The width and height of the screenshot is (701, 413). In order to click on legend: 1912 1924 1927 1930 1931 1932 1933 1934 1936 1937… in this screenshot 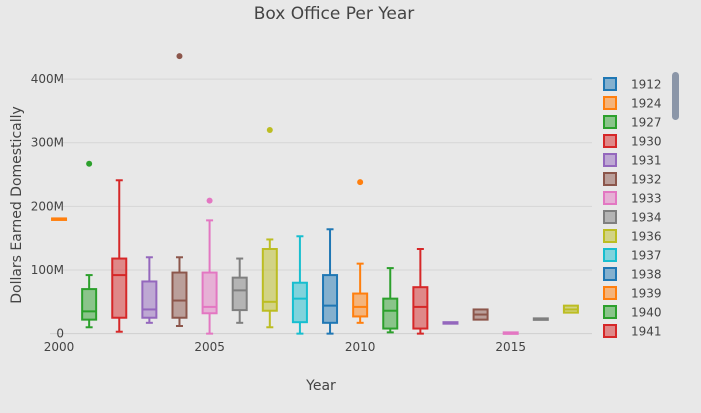, I will do `click(632, 208)`.